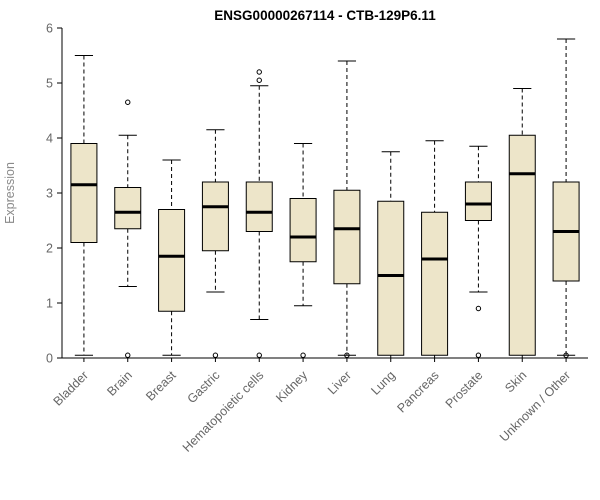 The height and width of the screenshot is (500, 600). I want to click on y-axis-label: Expression, so click(10, 193).